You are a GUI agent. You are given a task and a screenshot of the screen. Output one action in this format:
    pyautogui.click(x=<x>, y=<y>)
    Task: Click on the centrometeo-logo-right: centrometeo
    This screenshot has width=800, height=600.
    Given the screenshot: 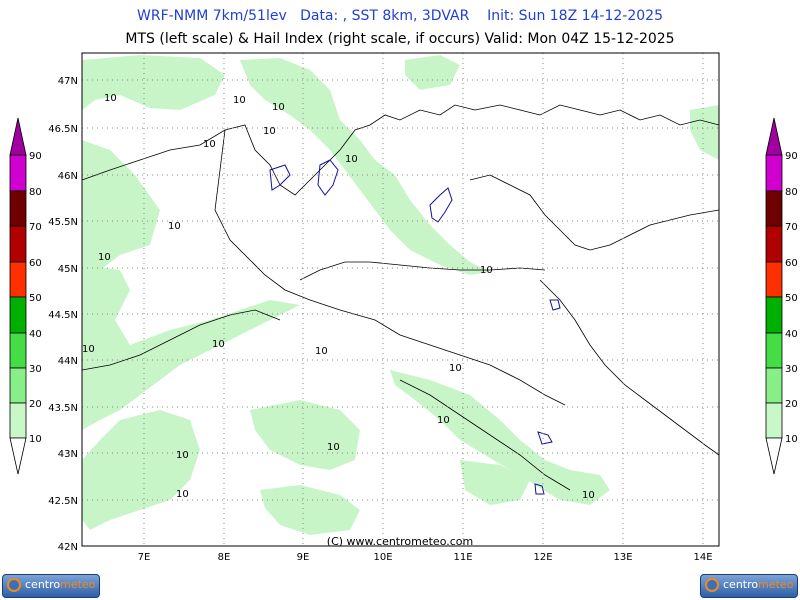 What is the action you would take?
    pyautogui.click(x=749, y=586)
    